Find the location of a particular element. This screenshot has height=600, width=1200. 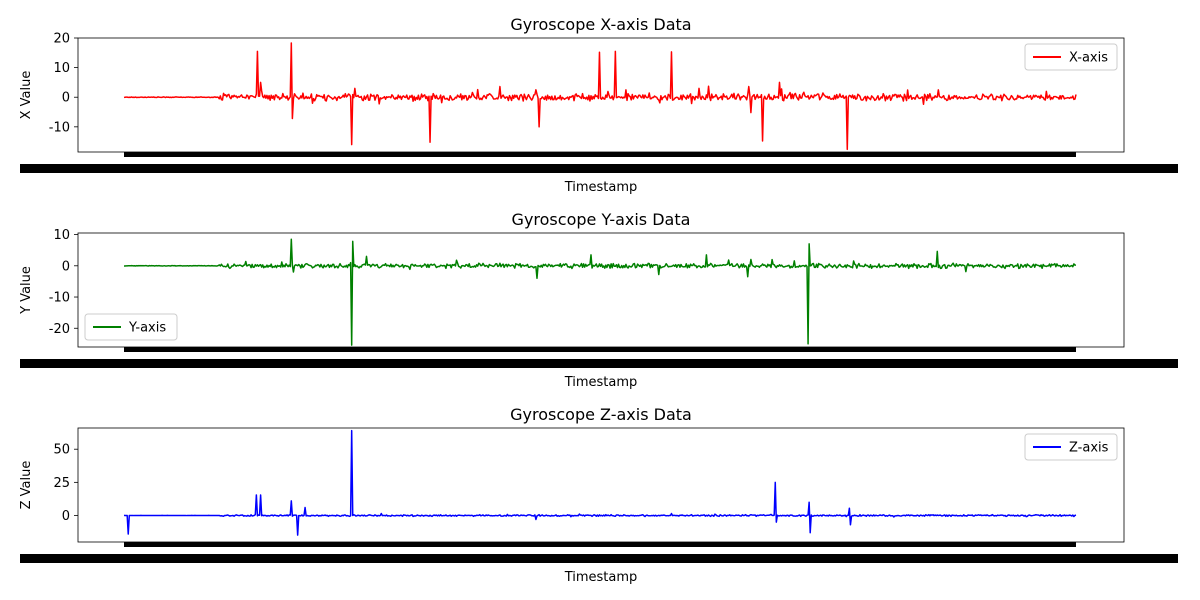

legend: X-axis is located at coordinates (1071, 57).